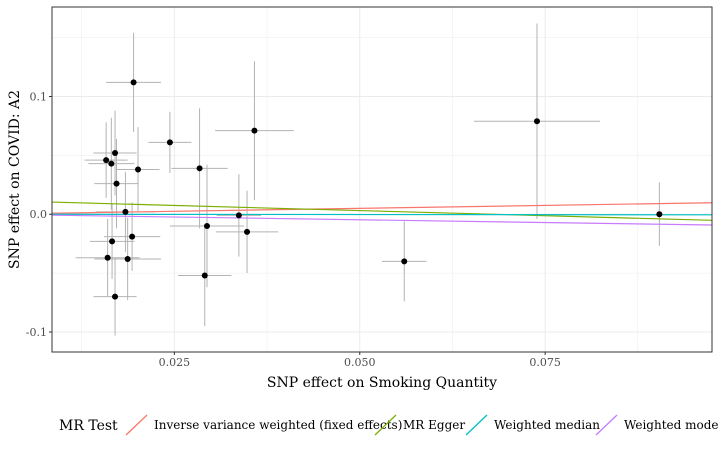  Describe the element at coordinates (88, 426) in the screenshot. I see `legend-title: MR Test` at that location.